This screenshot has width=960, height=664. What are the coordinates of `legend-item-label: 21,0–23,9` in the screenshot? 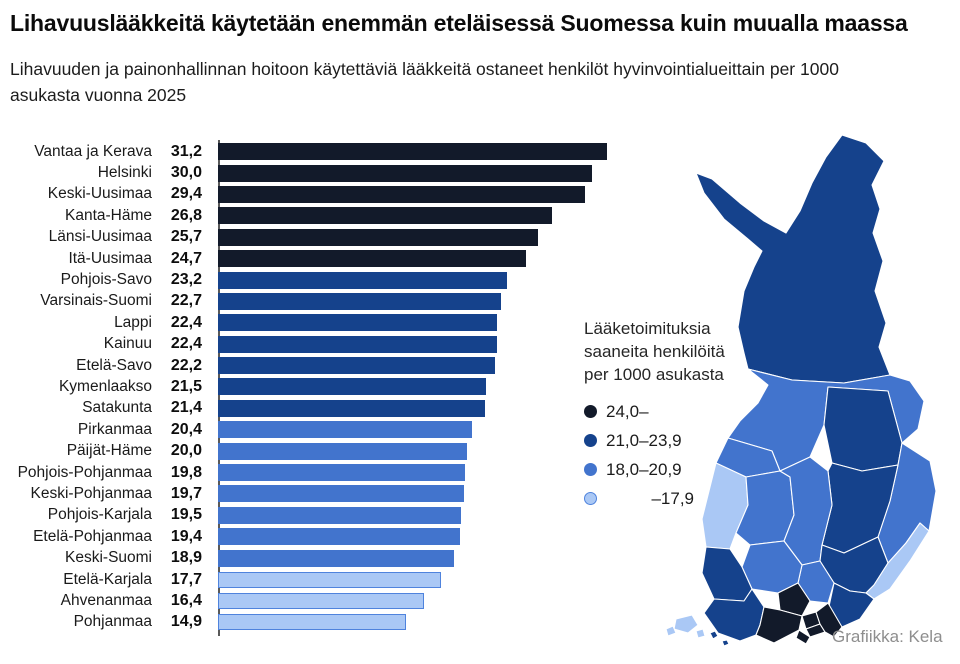 It's located at (644, 440).